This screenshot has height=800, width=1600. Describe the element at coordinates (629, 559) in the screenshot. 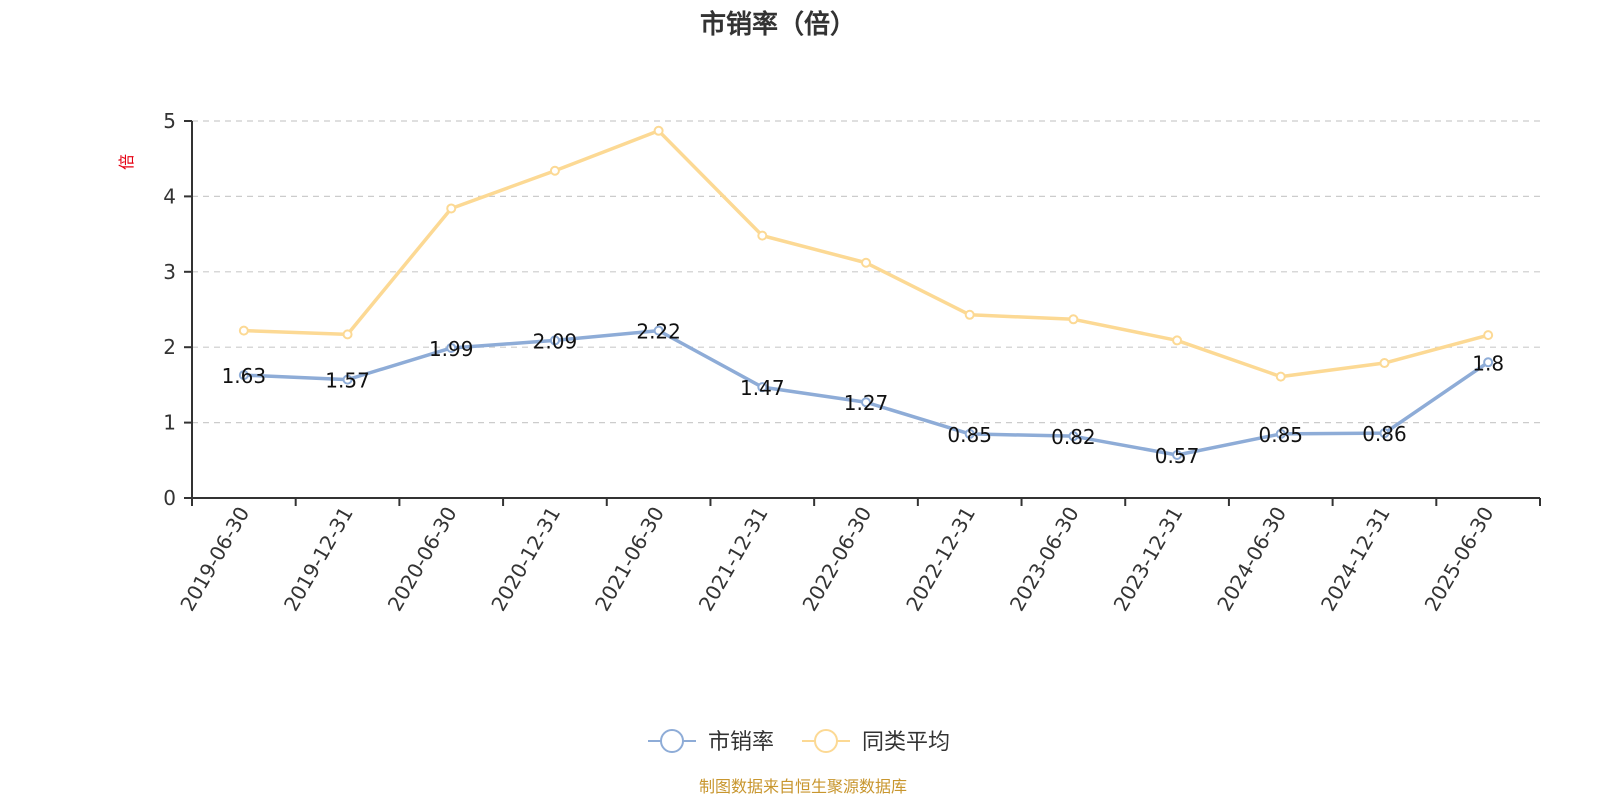

I see `x-tick-label-4: 2021-06-30` at that location.